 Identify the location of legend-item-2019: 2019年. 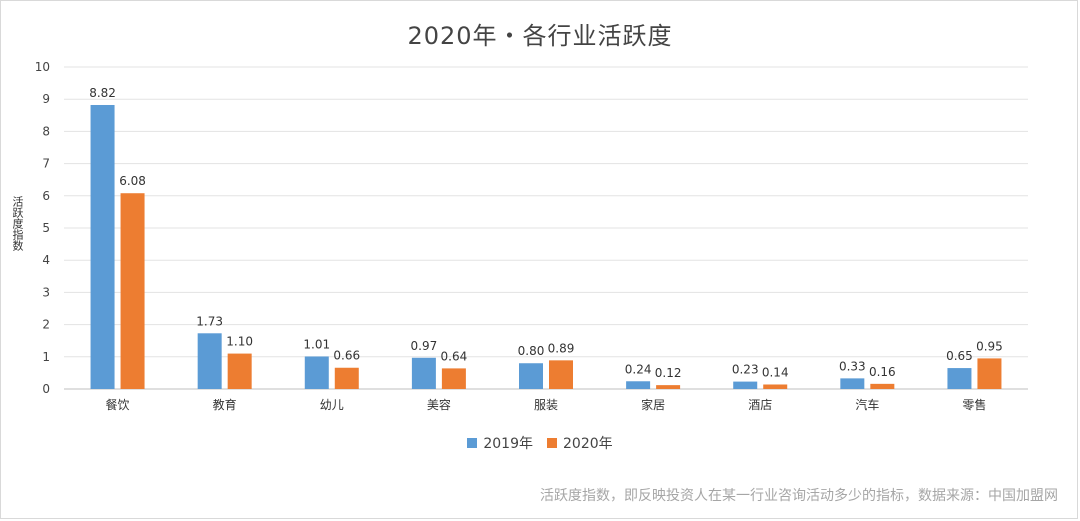
(500, 443).